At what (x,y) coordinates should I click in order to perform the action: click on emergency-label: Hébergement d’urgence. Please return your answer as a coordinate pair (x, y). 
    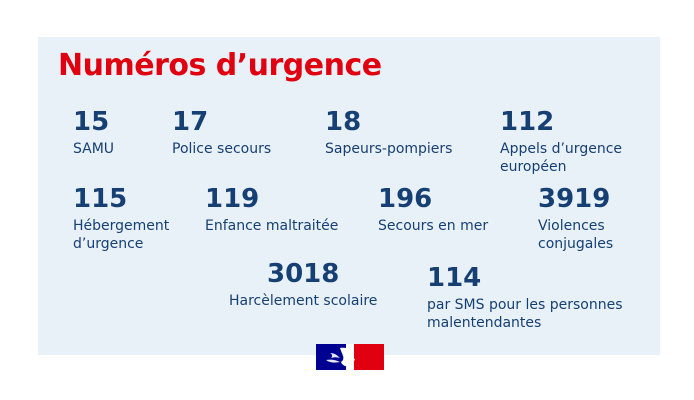
    Looking at the image, I should click on (121, 235).